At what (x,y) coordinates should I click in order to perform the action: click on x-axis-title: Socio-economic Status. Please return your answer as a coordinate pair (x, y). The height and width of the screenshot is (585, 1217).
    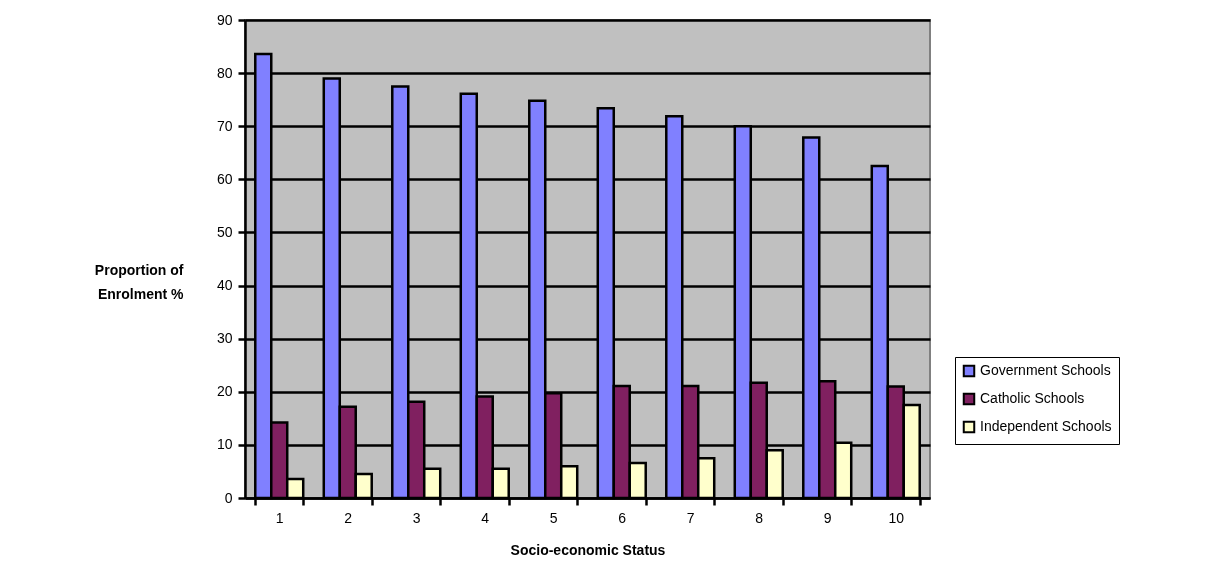
    Looking at the image, I should click on (588, 549).